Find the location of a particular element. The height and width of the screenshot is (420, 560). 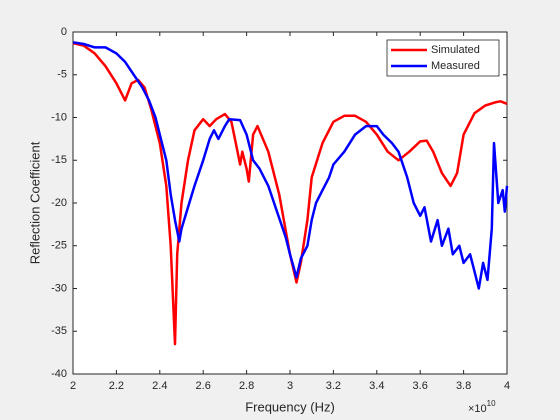

x-tick-label: 3 is located at coordinates (290, 386).